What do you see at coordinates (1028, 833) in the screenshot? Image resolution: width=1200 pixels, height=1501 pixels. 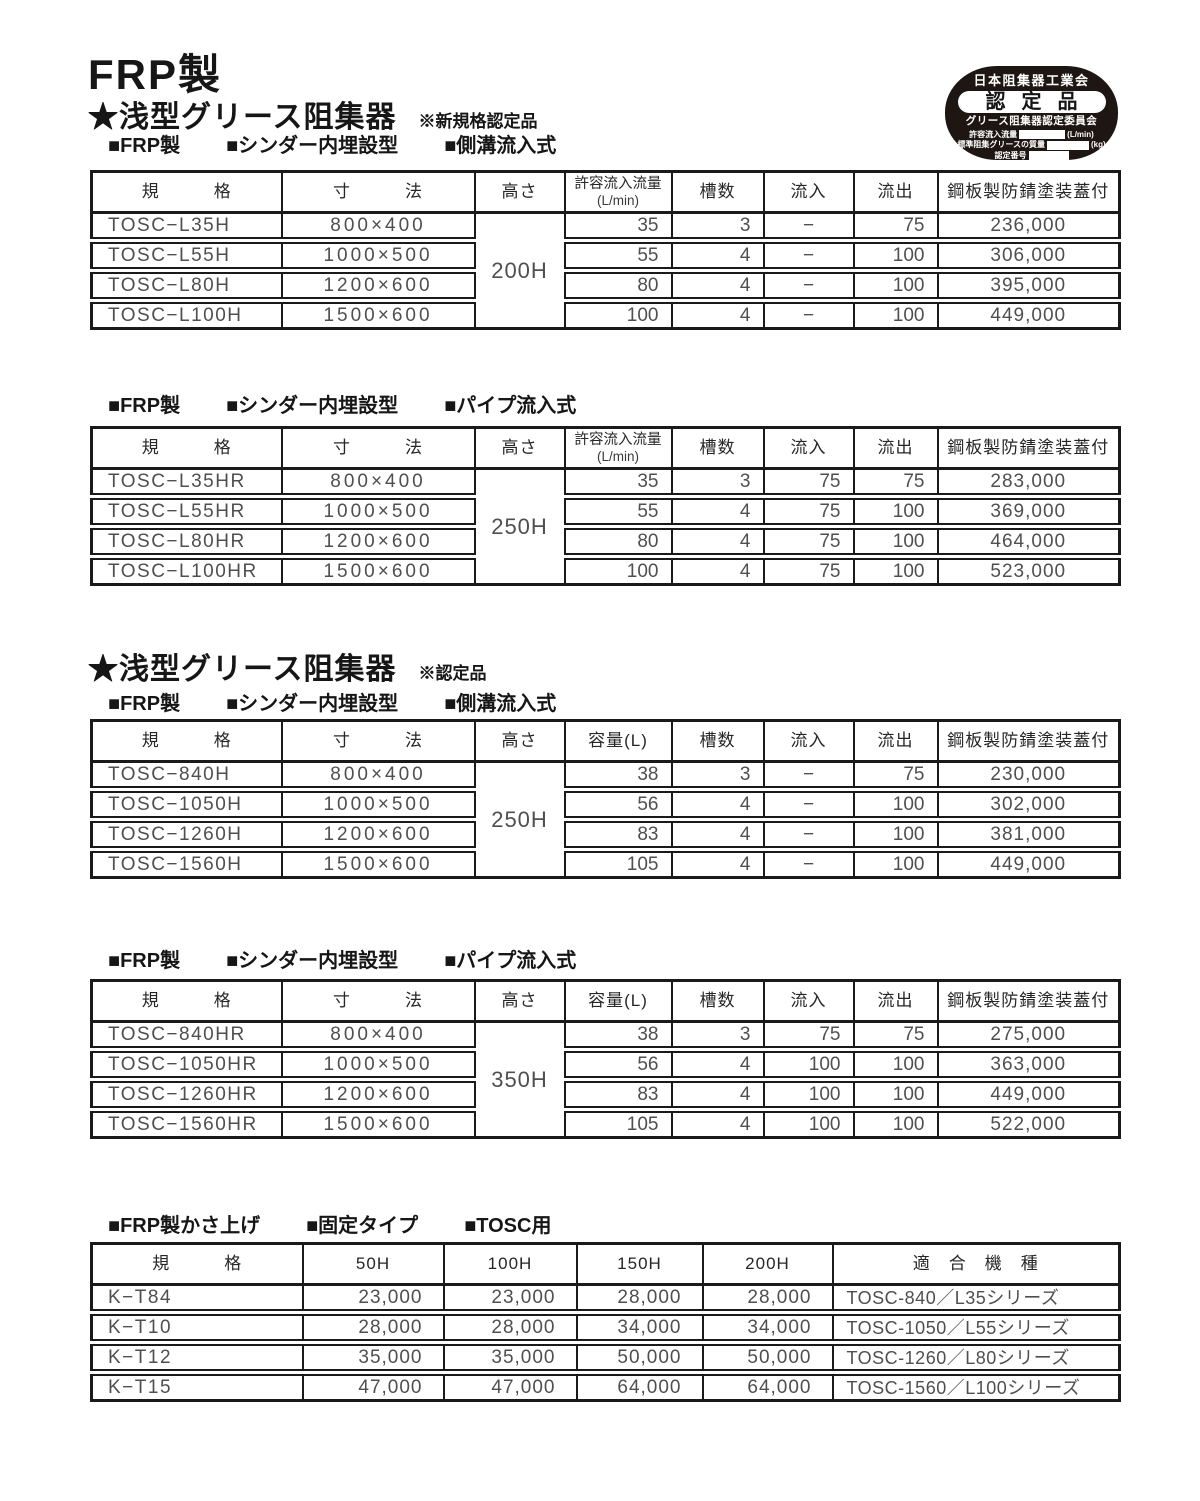 I see `price-cell: 381,000` at bounding box center [1028, 833].